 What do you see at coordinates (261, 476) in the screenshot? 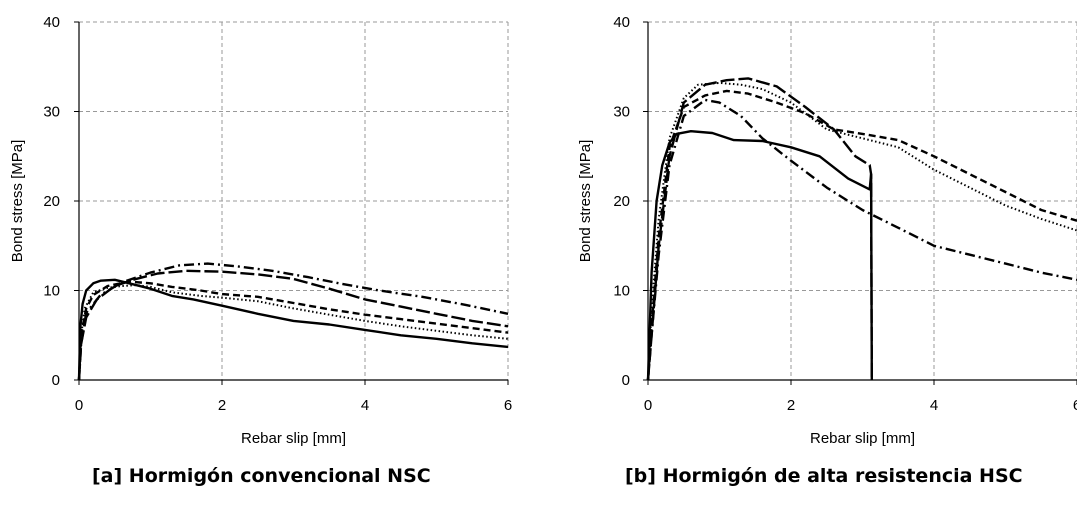
I see `chart-a-caption: [a] Hormigón convencional NSC` at bounding box center [261, 476].